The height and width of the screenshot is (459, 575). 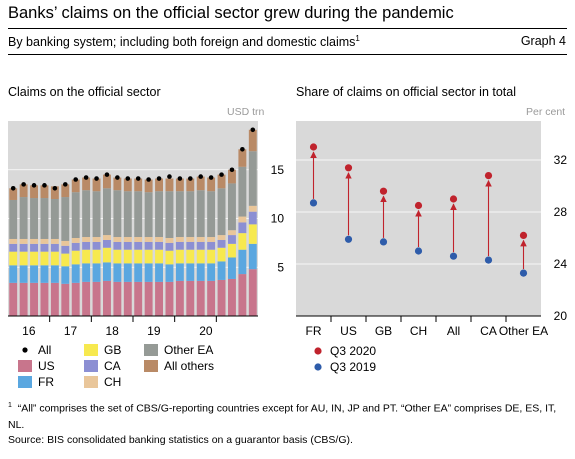 What do you see at coordinates (188, 350) in the screenshot?
I see `legend-label-other-ea: Other EA` at bounding box center [188, 350].